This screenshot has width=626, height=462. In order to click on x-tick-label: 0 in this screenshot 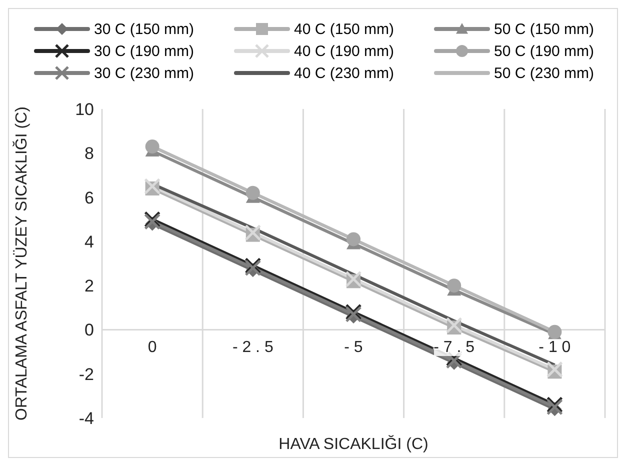, I will do `click(152, 347)`.